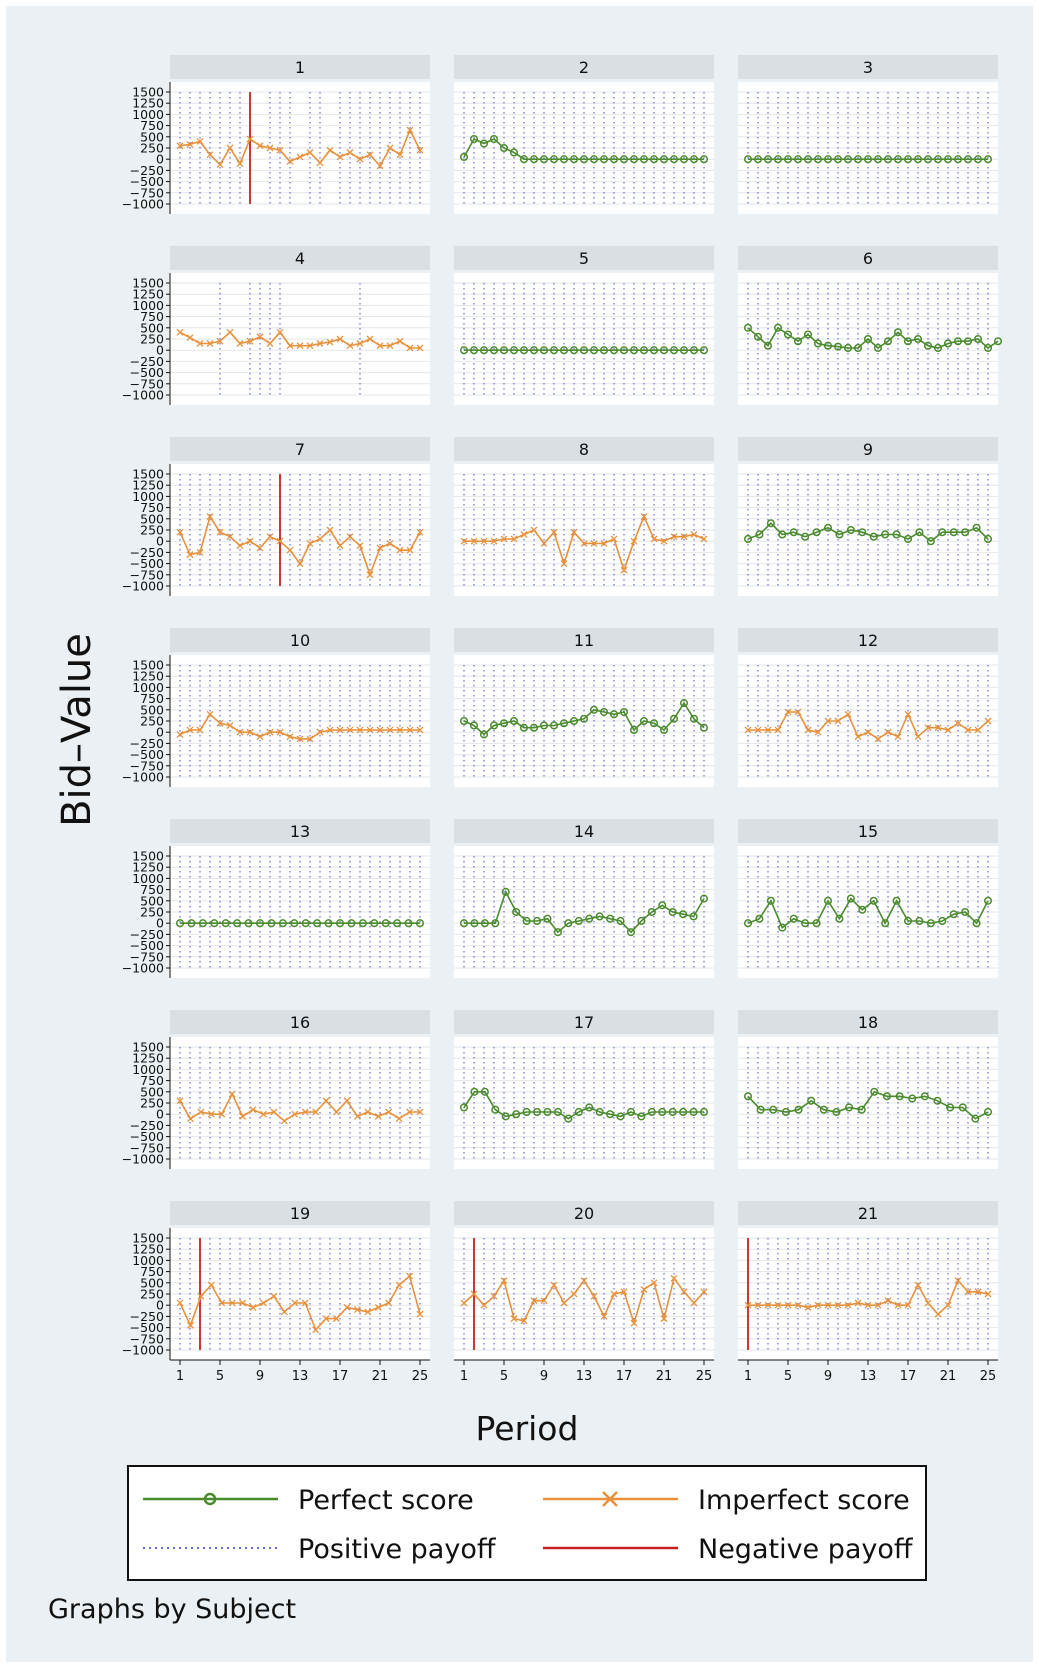 The image size is (1039, 1668). I want to click on x-tick-label: 13, so click(868, 1376).